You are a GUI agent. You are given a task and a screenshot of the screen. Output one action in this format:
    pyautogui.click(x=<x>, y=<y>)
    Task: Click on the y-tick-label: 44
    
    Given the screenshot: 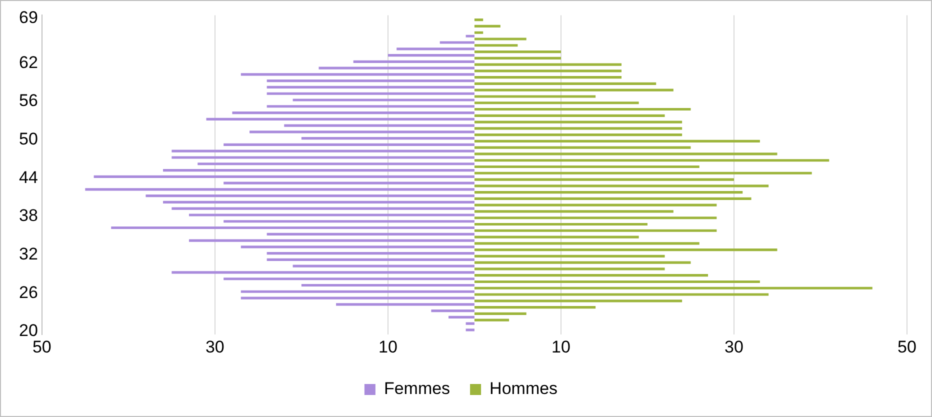 What is the action you would take?
    pyautogui.click(x=28, y=177)
    